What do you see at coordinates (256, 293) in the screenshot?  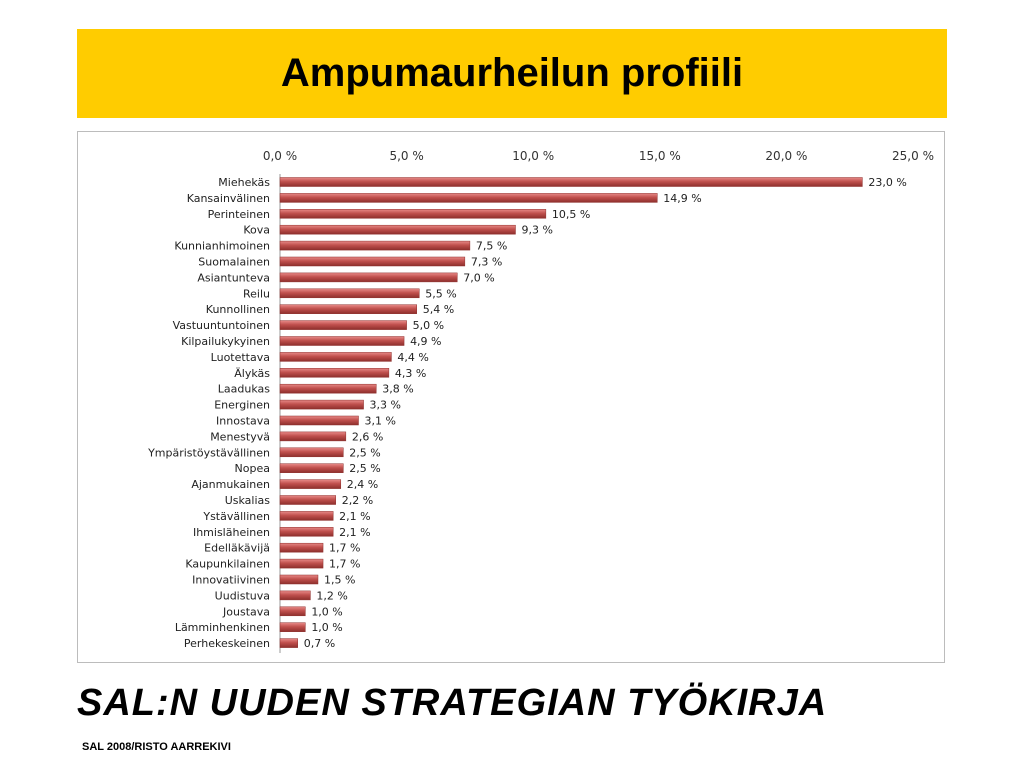 I see `category-label: Reilu` at bounding box center [256, 293].